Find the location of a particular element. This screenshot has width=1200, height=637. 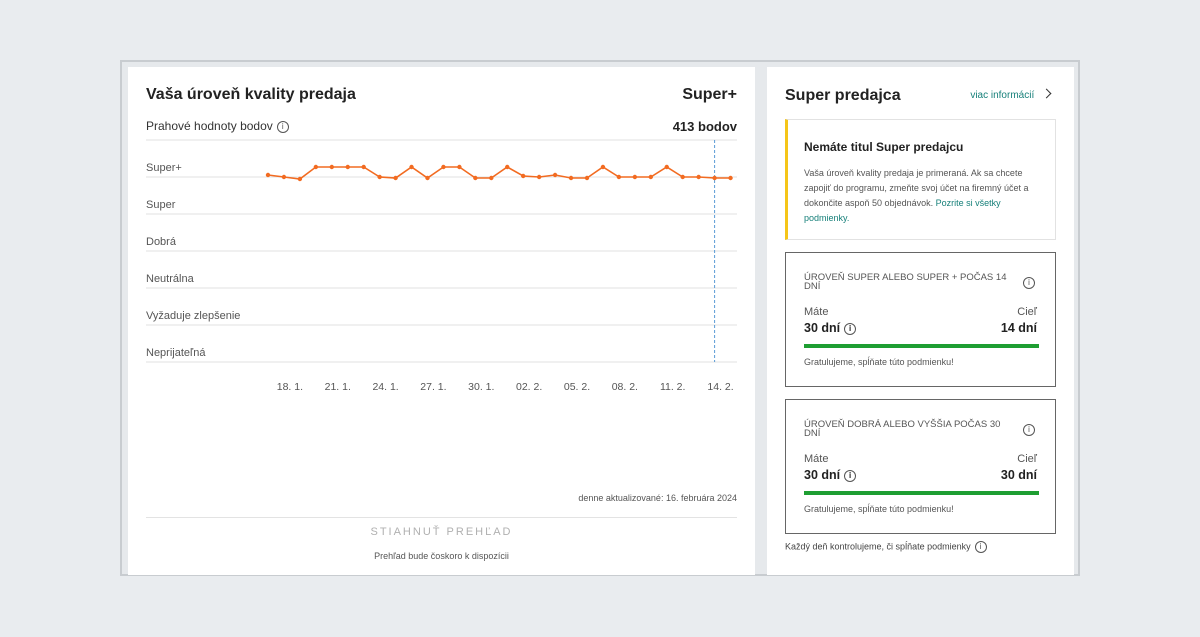

threshold-label: Prahové hodnoty bodov is located at coordinates (209, 126).